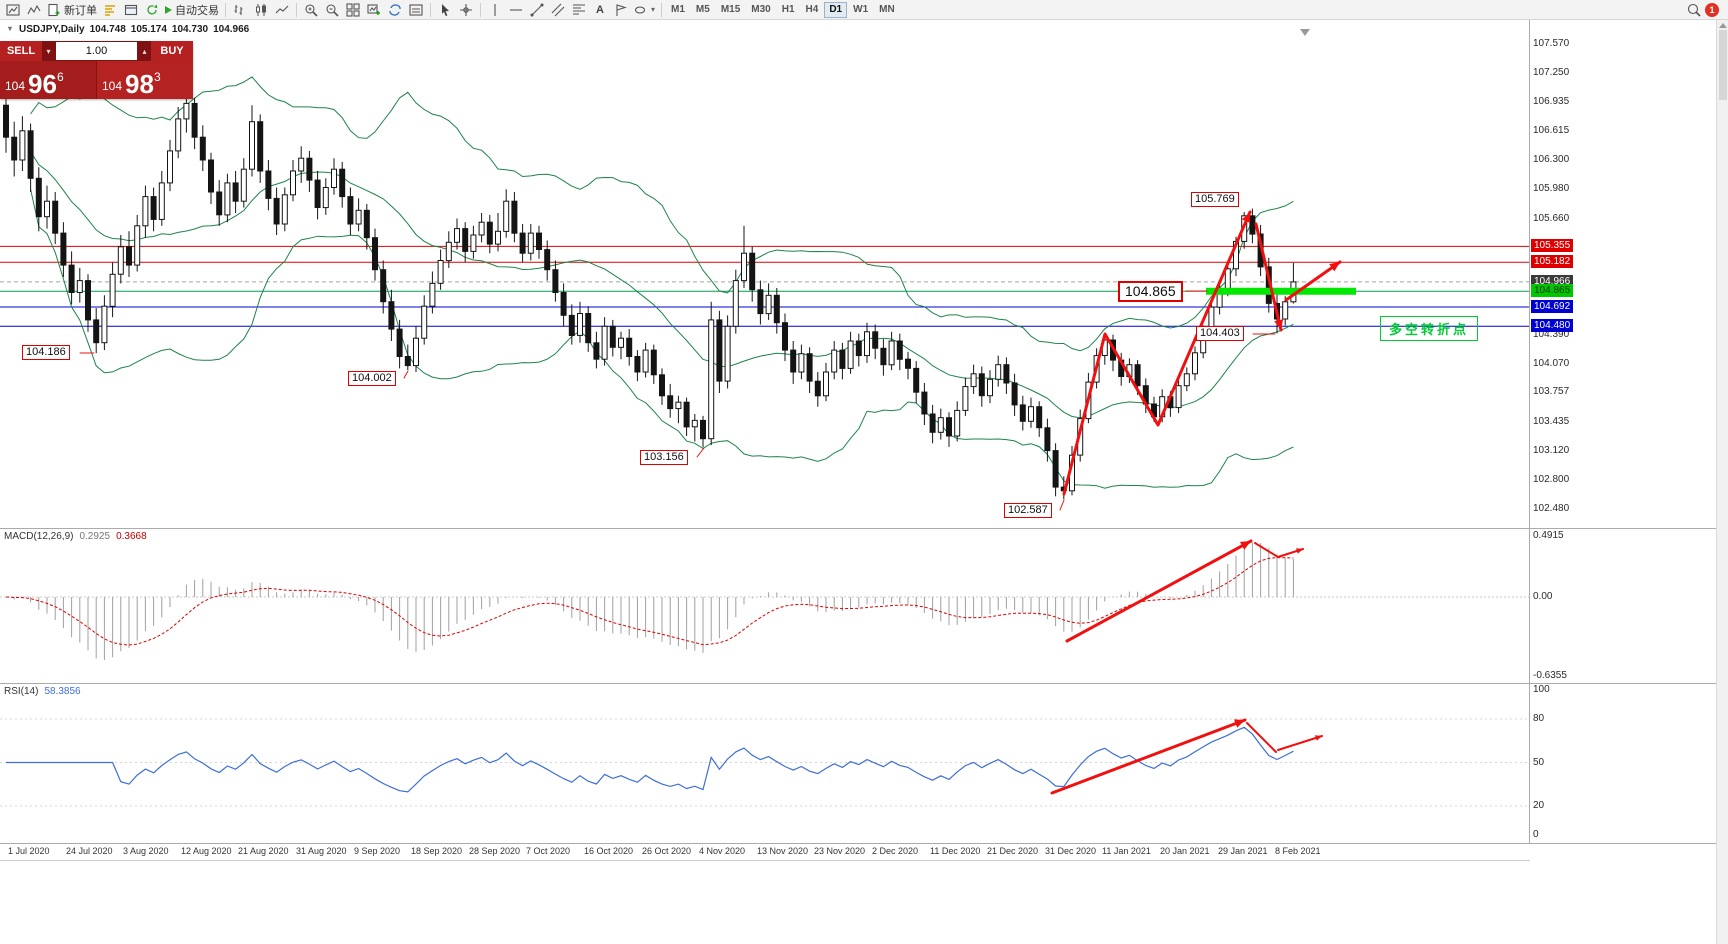  What do you see at coordinates (812, 10) in the screenshot?
I see `tf-button-h4: H4` at bounding box center [812, 10].